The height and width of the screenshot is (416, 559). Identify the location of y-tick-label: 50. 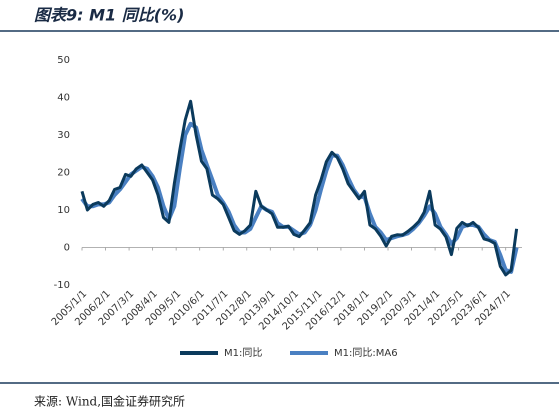
(63, 60).